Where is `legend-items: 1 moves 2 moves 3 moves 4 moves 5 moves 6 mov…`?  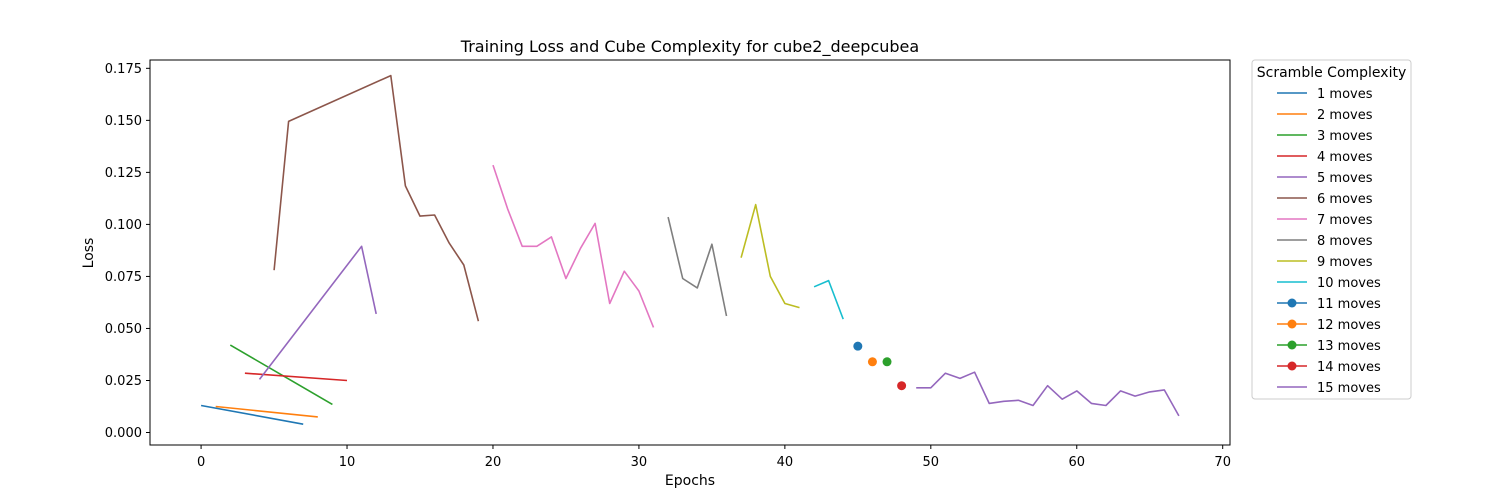
legend-items: 1 moves 2 moves 3 moves 4 moves 5 moves 6 mov… is located at coordinates (1329, 241).